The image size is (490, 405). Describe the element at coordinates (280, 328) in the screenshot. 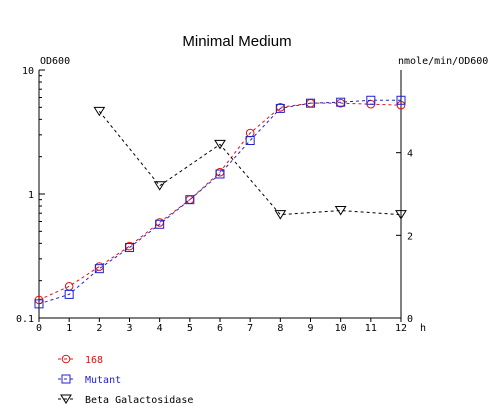

I see `x-tick-label: 8` at that location.